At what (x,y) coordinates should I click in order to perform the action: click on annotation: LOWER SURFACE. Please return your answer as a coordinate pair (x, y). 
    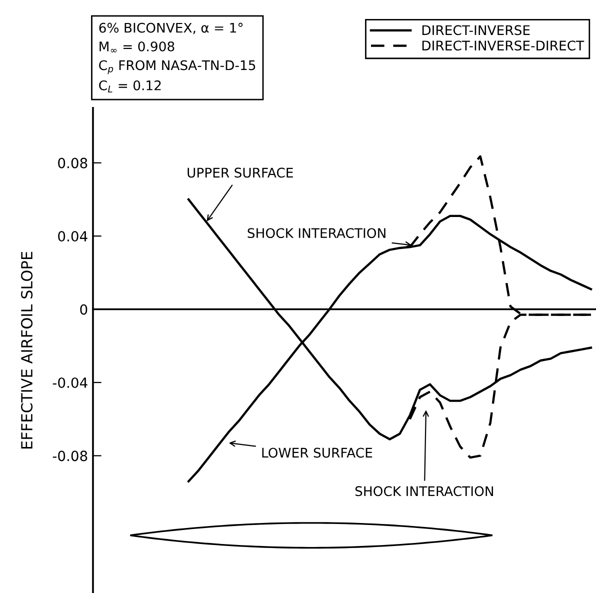
    Looking at the image, I should click on (317, 453).